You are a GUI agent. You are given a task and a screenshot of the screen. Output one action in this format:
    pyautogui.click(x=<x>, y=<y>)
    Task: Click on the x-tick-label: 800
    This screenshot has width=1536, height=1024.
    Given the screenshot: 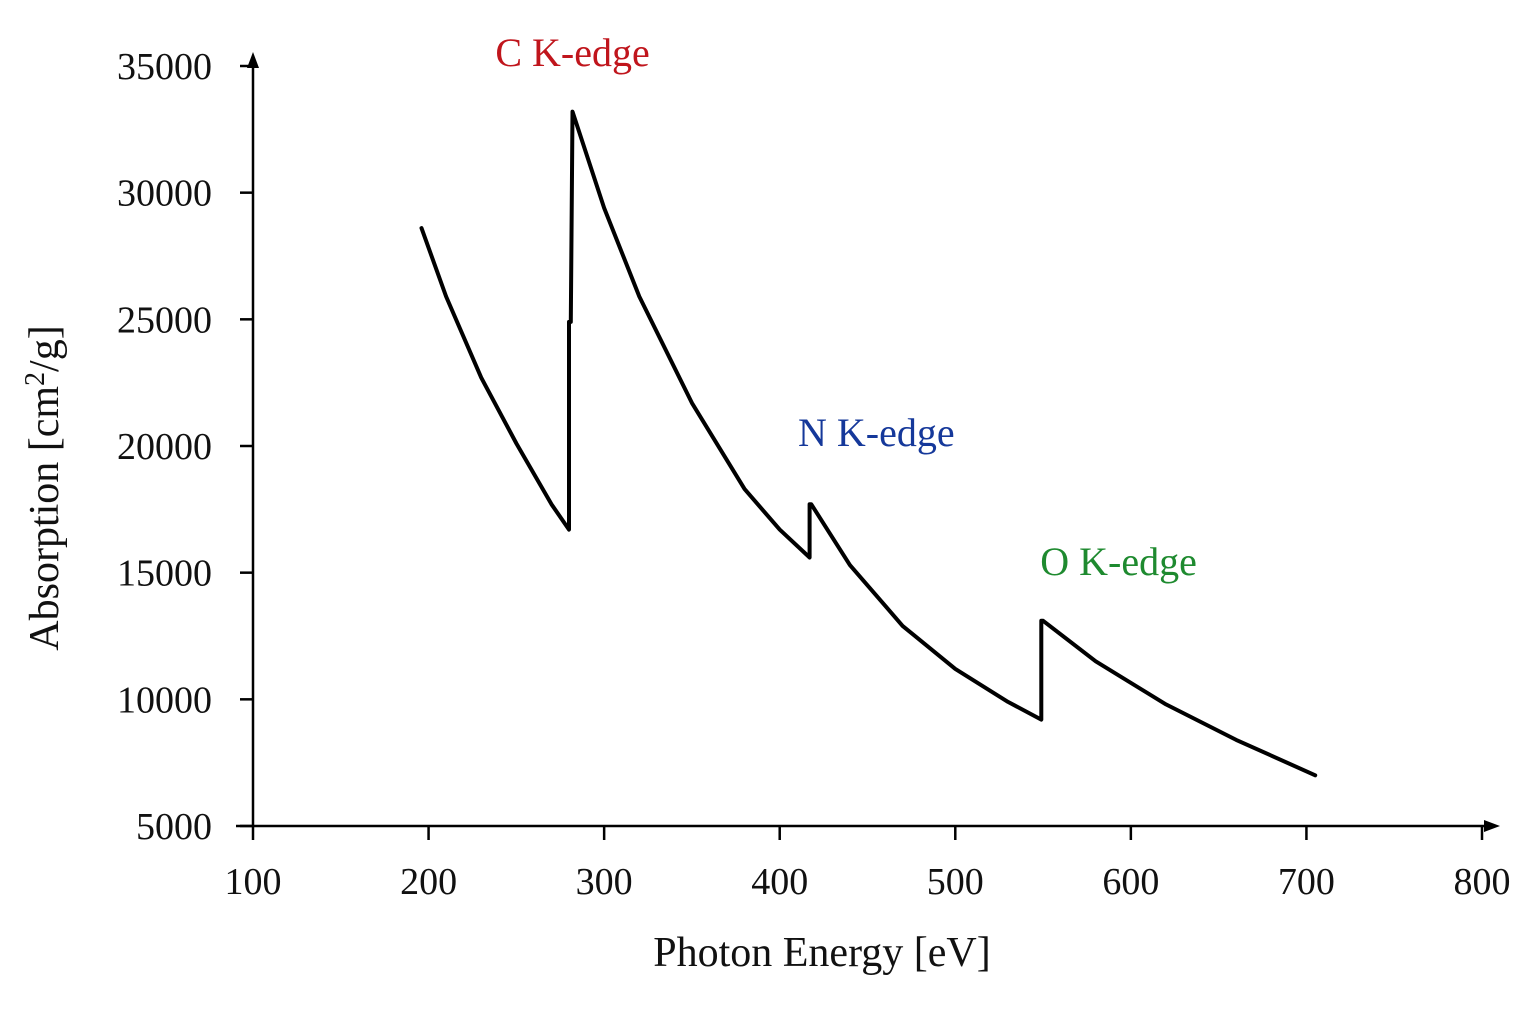 What is the action you would take?
    pyautogui.click(x=1482, y=882)
    